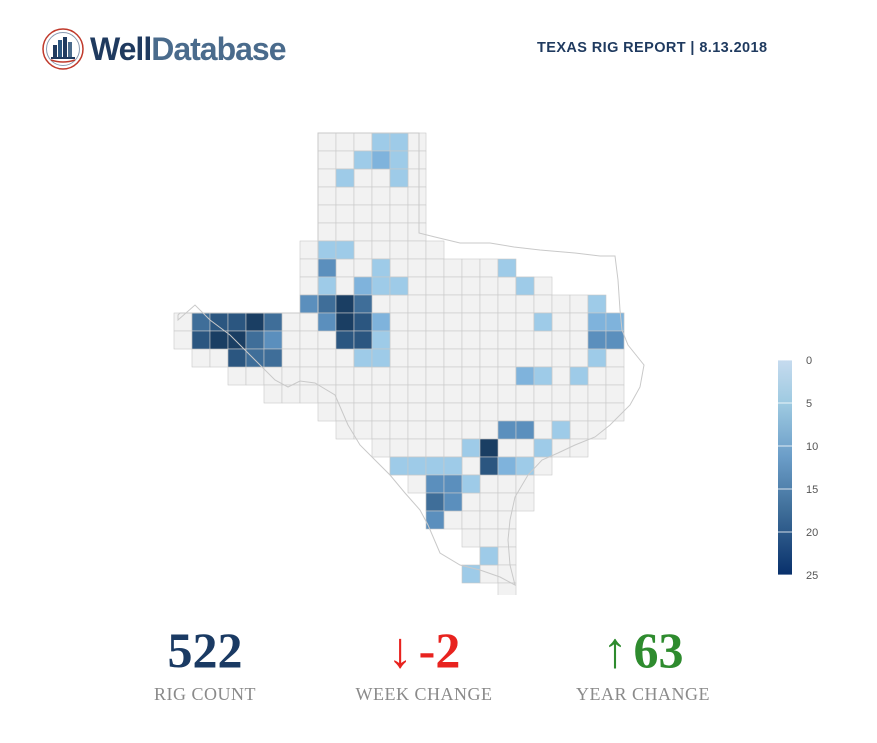 This screenshot has height=743, width=877. I want to click on welldatabase-logo: WellDatabase, so click(164, 49).